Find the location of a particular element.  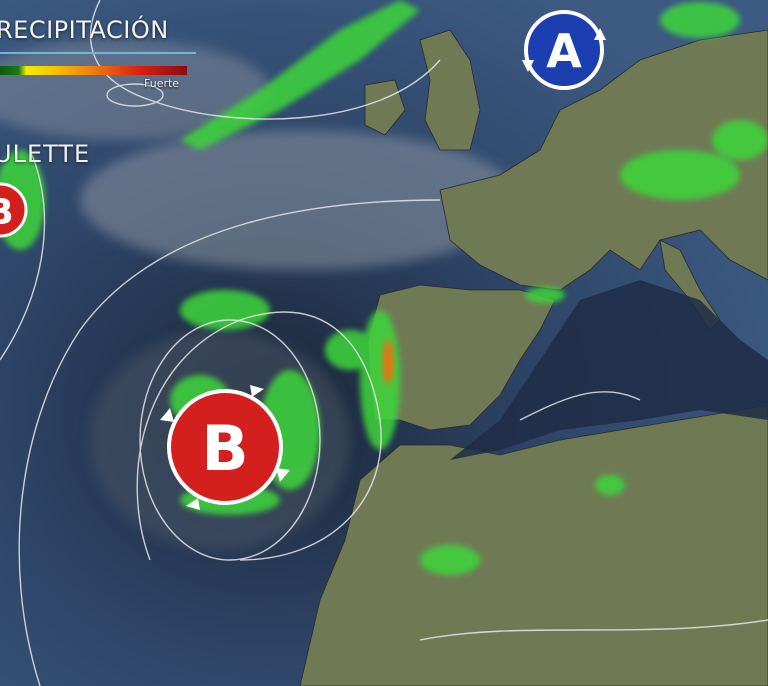

high-letter: A is located at coordinates (564, 51).